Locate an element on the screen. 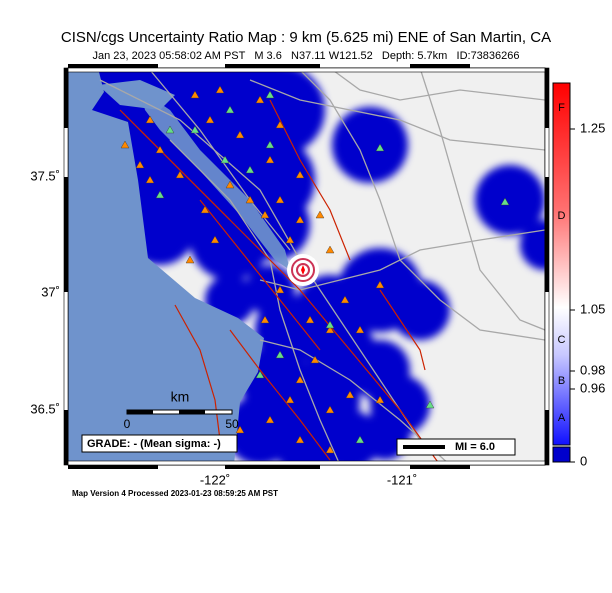  san-pablo-bay is located at coordinates (136, 95).